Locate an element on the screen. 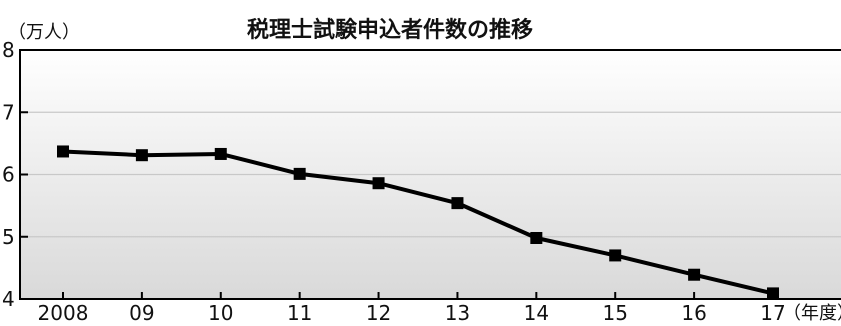 The image size is (841, 326). x-tick-label: 09 is located at coordinates (141, 313).